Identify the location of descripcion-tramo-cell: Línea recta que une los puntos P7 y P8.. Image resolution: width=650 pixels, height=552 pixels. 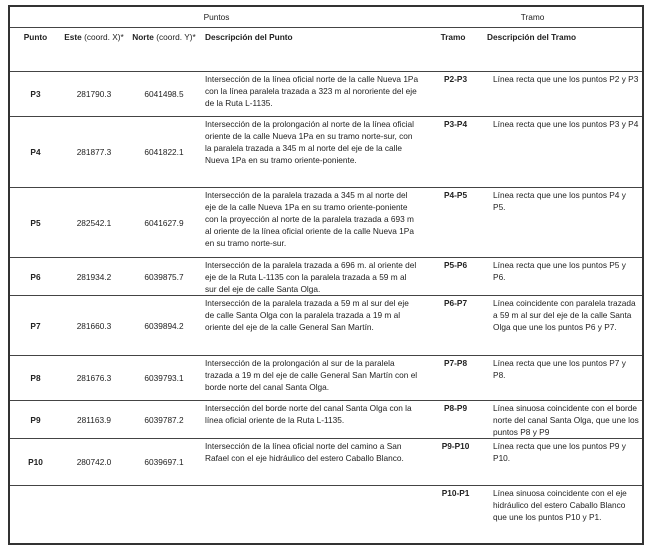
(563, 378).